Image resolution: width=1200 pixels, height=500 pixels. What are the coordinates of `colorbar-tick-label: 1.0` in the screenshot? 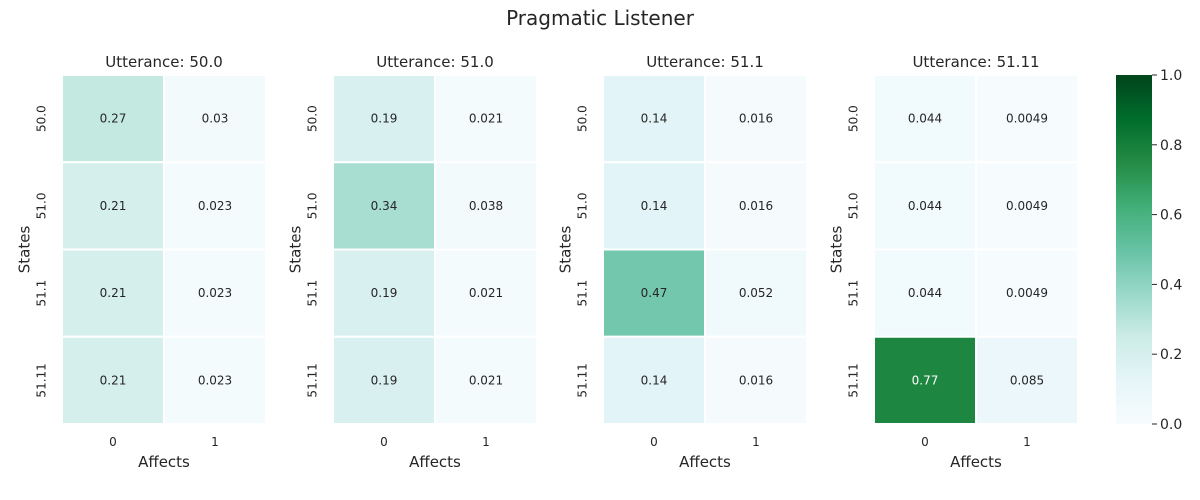 It's located at (1171, 76).